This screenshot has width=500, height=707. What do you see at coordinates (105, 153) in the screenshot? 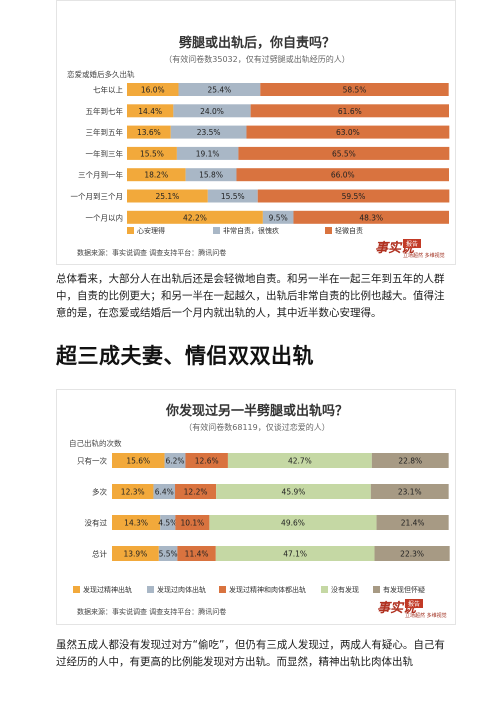
I see `category-label: 一年到三年` at bounding box center [105, 153].